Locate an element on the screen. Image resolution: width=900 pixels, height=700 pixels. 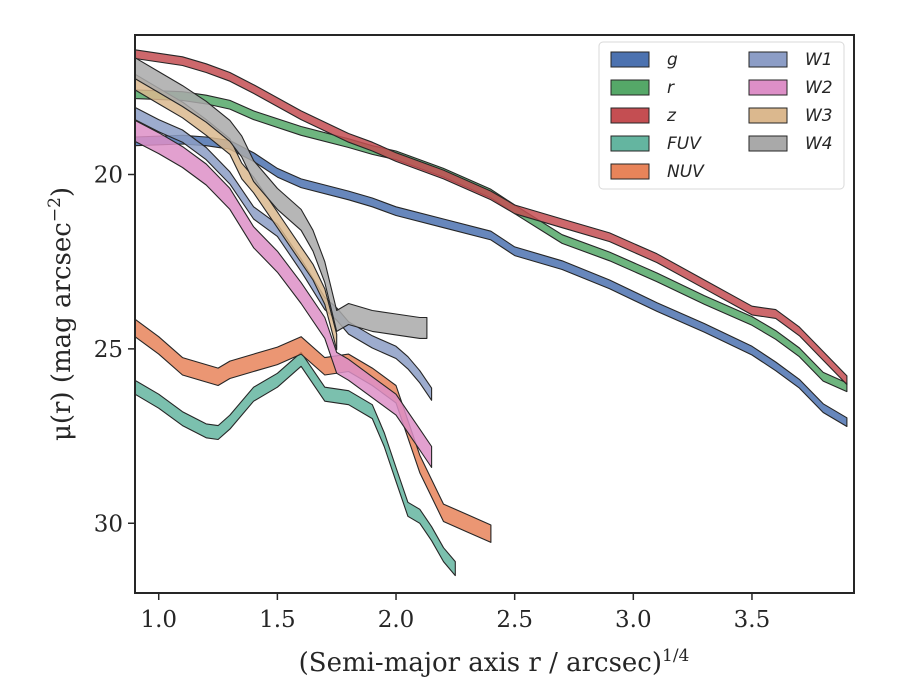
legend: grz FUV NUV W1 W2 W3 W4 is located at coordinates (721, 115).